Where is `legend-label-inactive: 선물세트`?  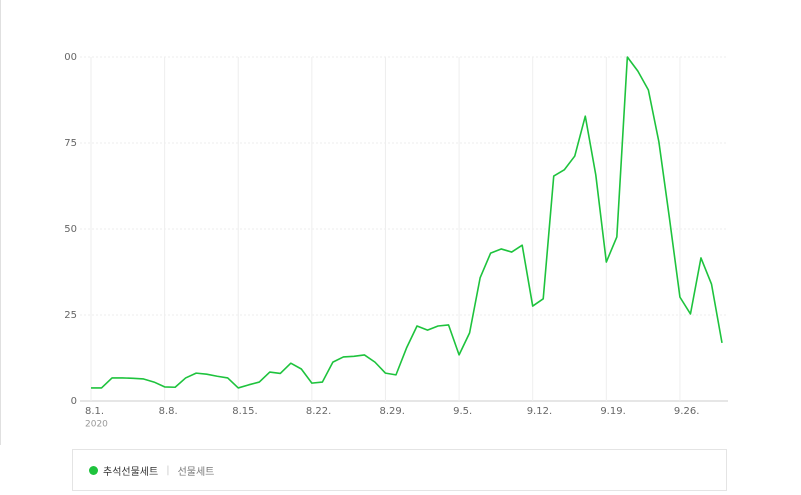
legend-label-inactive: 선물세트 is located at coordinates (196, 472).